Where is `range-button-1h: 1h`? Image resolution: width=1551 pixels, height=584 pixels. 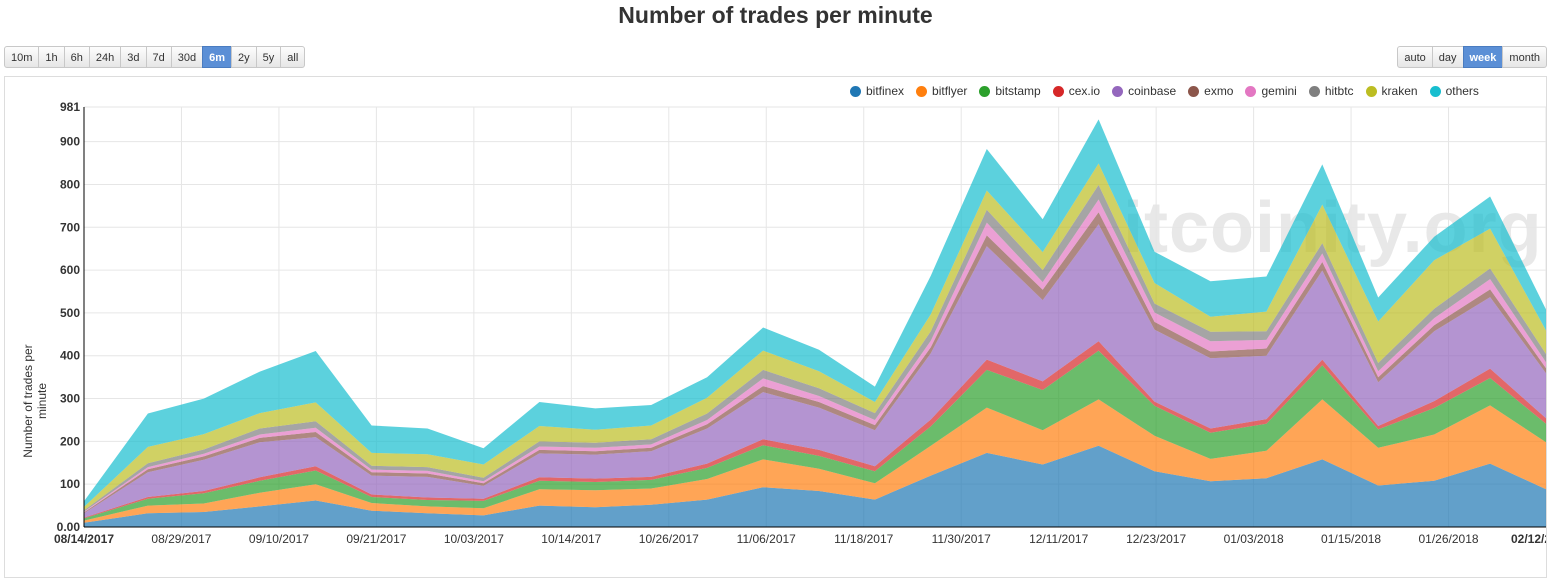 range-button-1h: 1h is located at coordinates (51, 57).